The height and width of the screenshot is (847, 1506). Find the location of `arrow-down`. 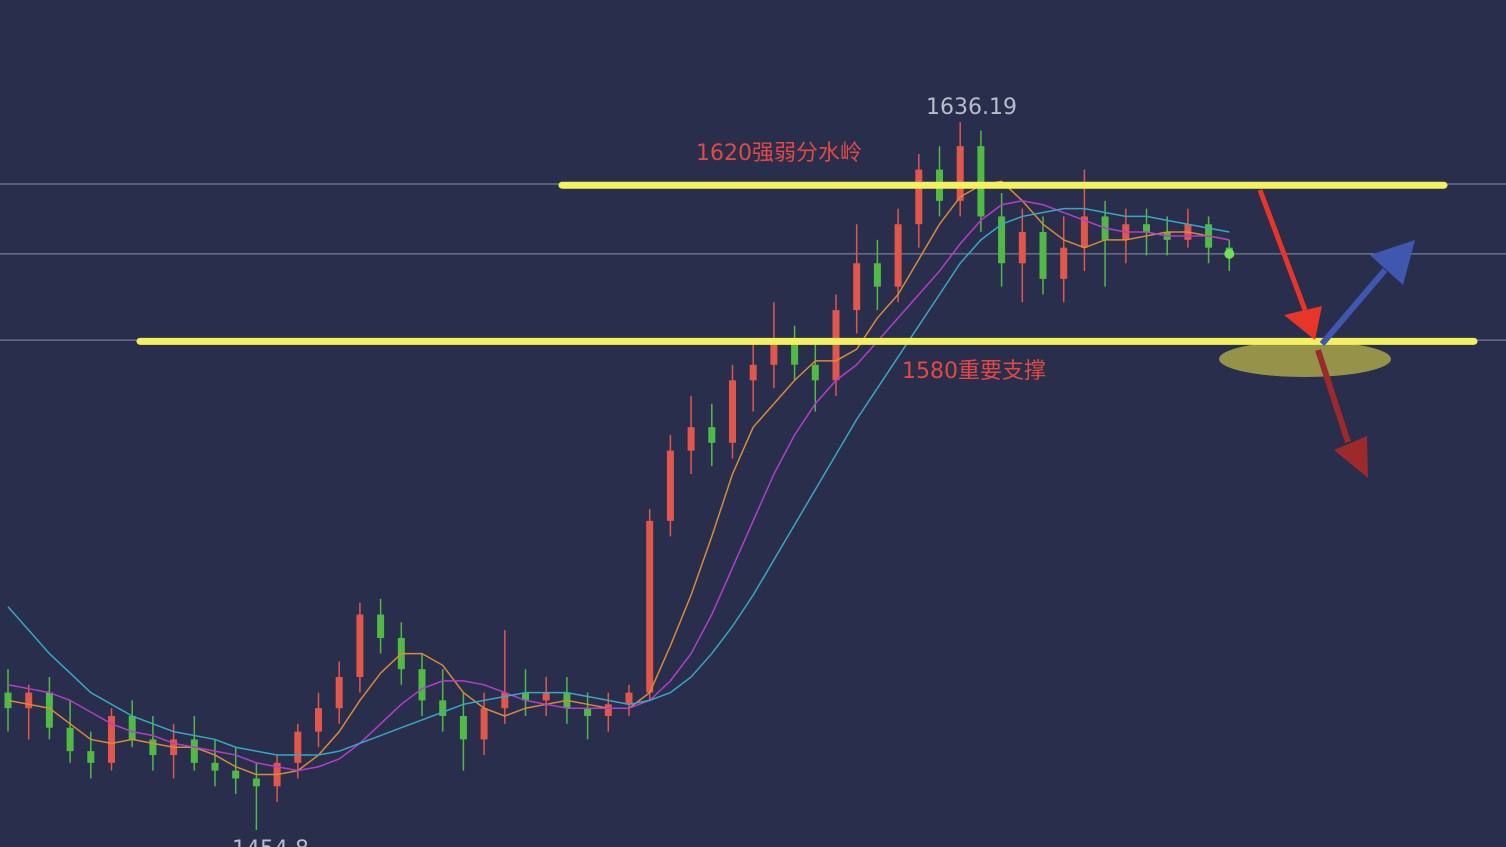

arrow-down is located at coordinates (1341, 413).